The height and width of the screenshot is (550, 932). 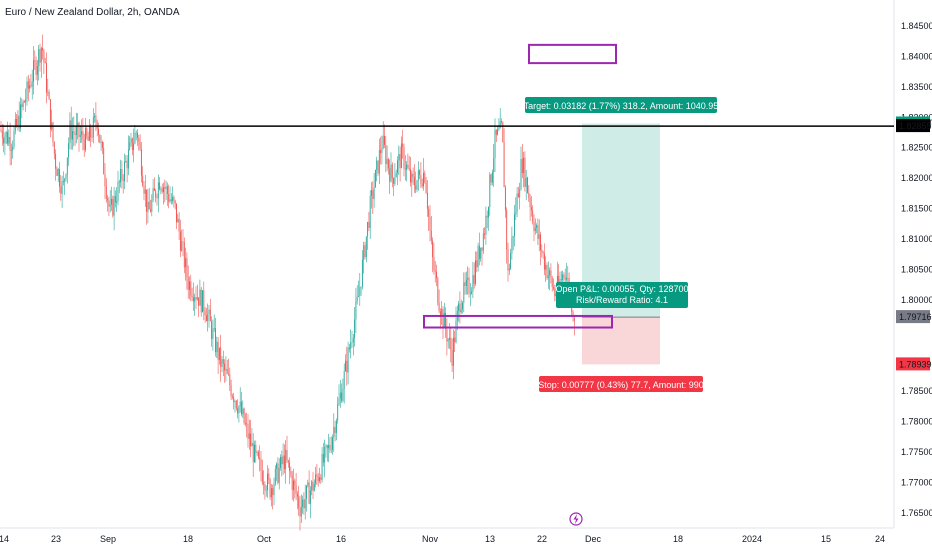 I want to click on x-tick-label: 16, so click(x=341, y=539).